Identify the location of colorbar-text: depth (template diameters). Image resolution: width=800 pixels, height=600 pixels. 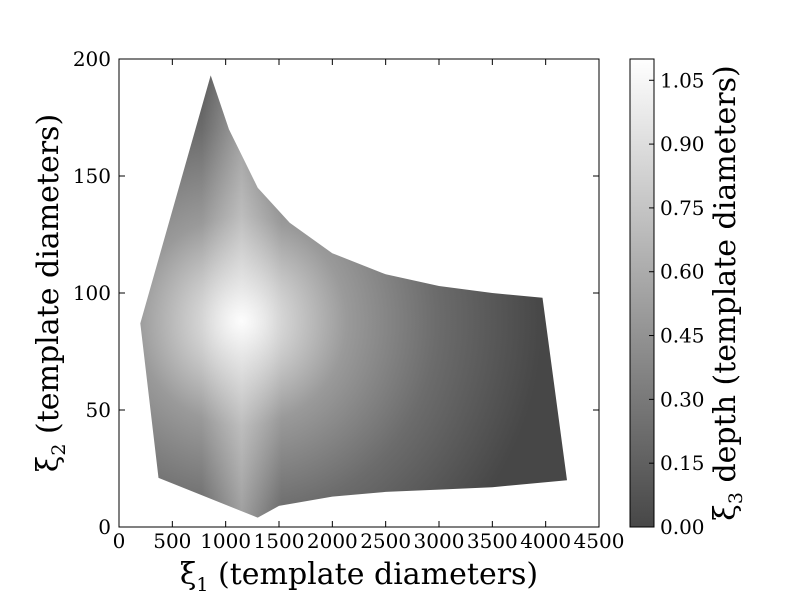
(725, 278).